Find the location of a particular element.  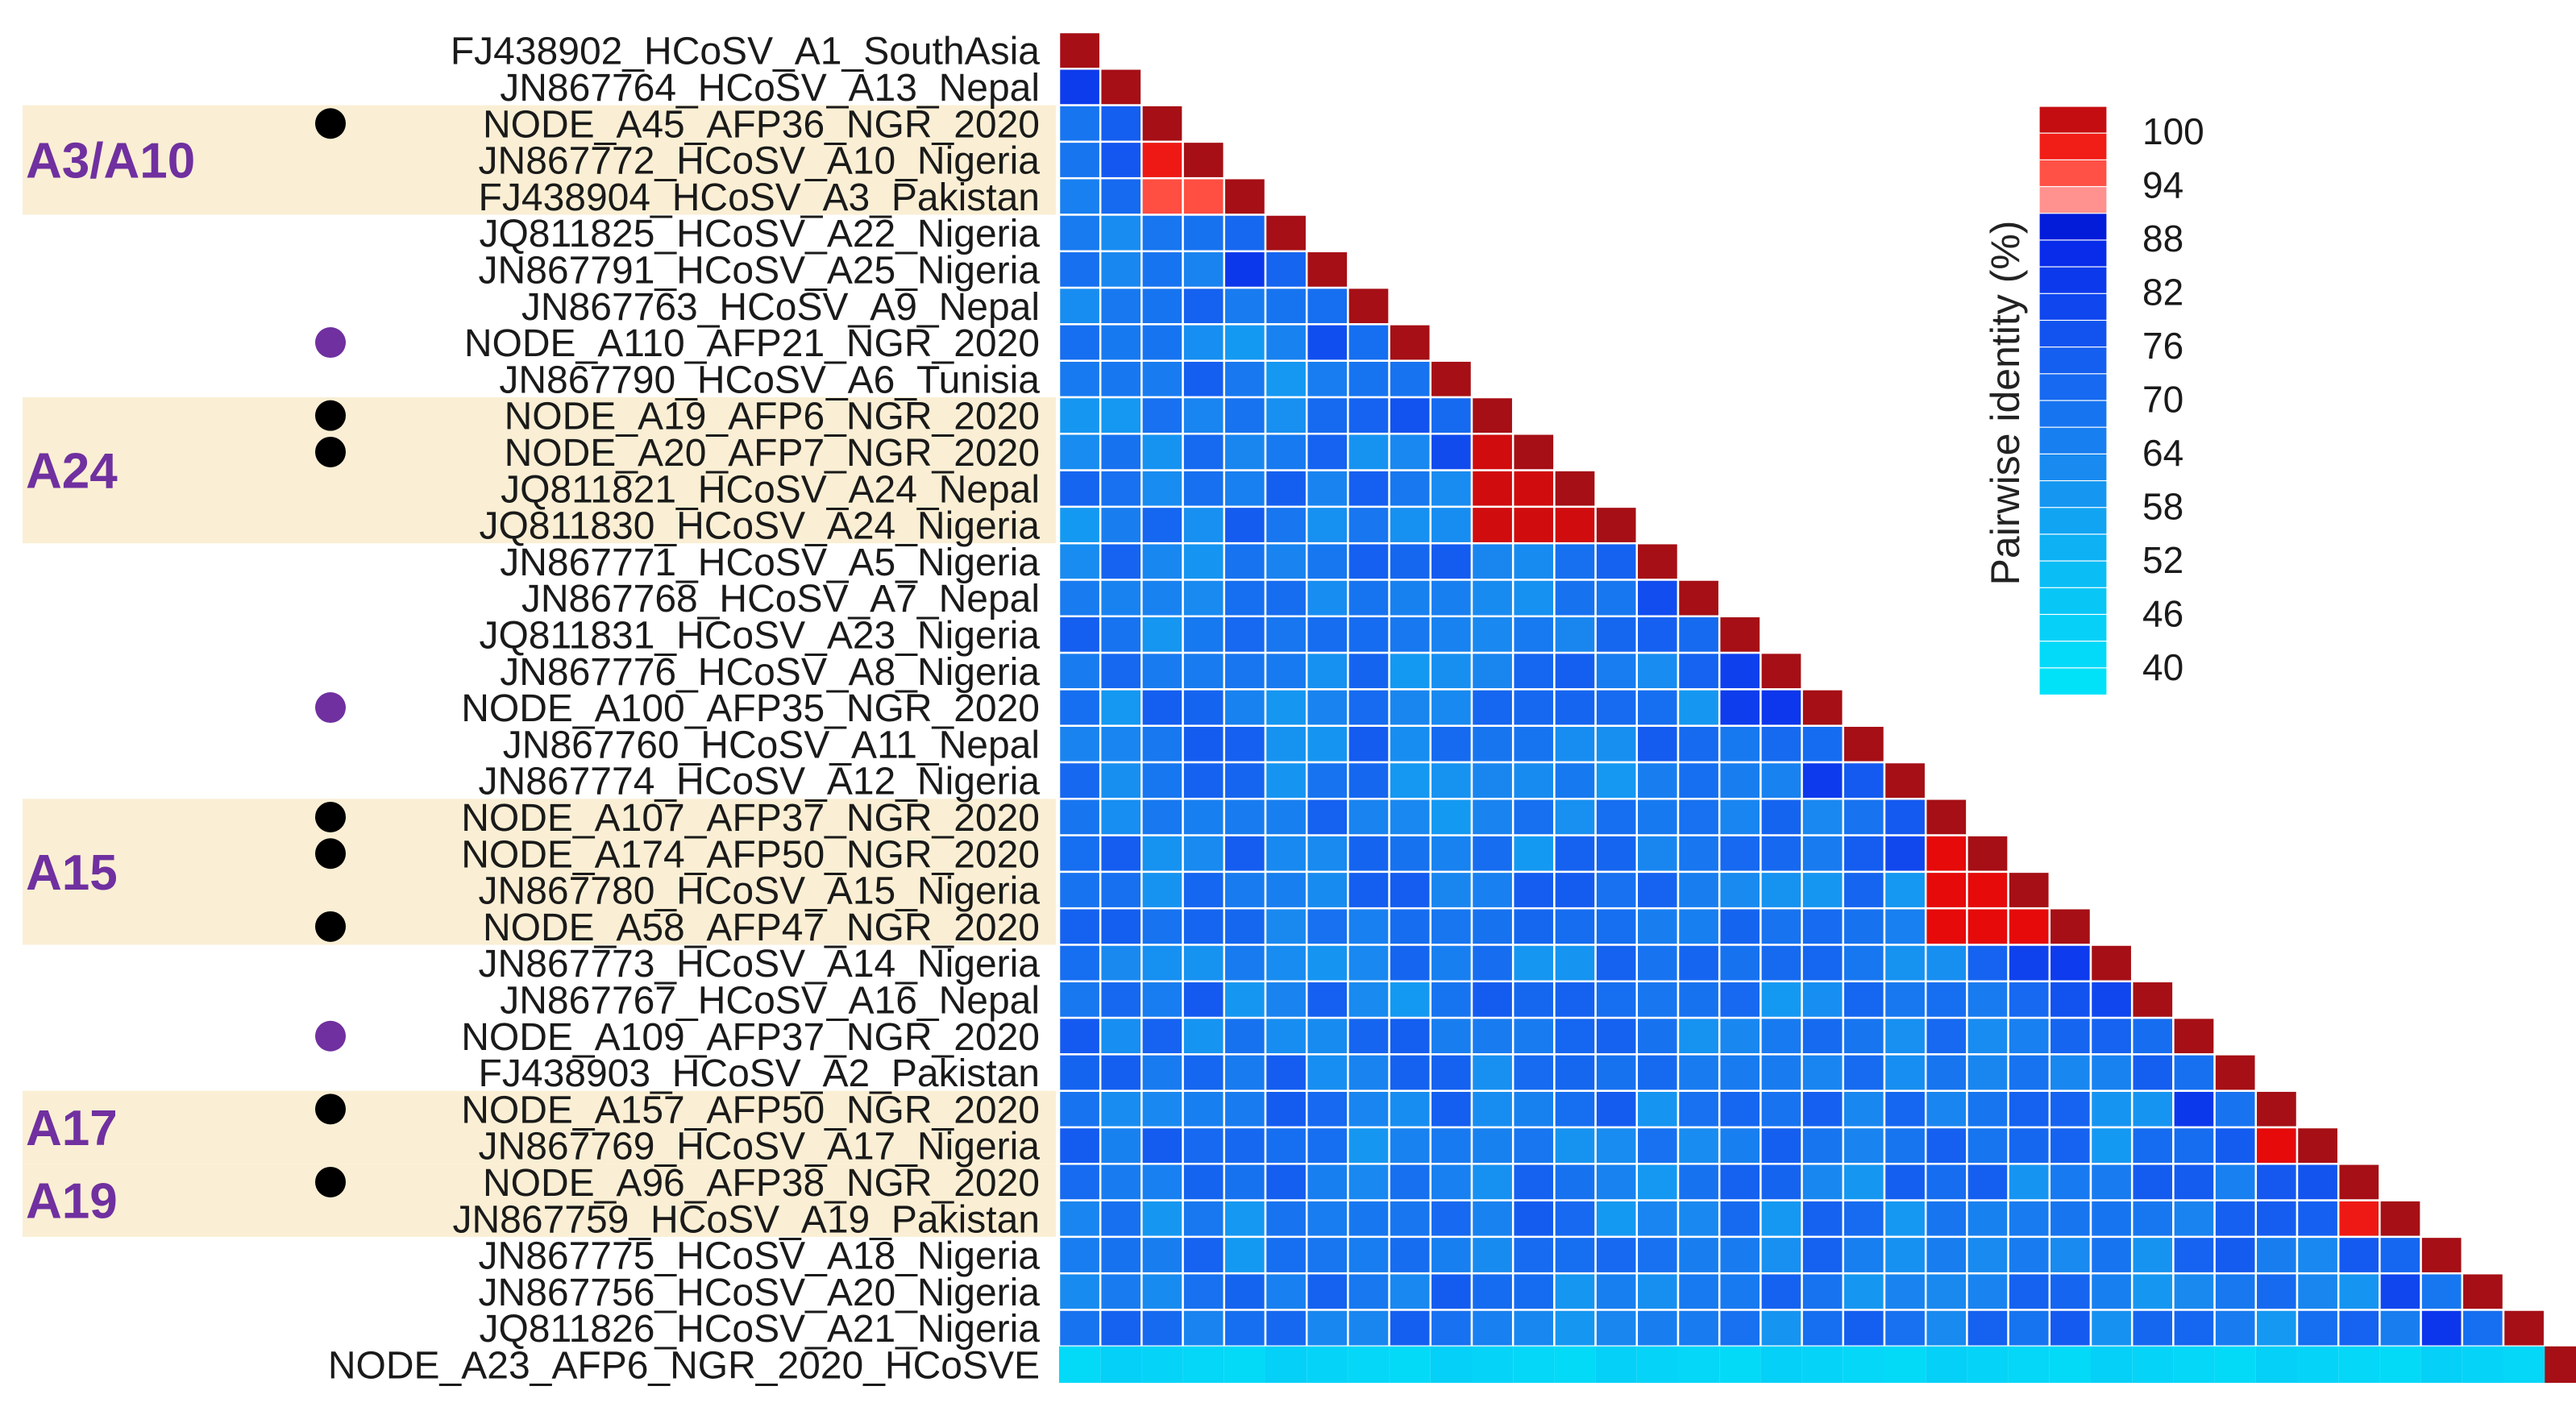

colorbar-tick-label: 82 is located at coordinates (2162, 293).